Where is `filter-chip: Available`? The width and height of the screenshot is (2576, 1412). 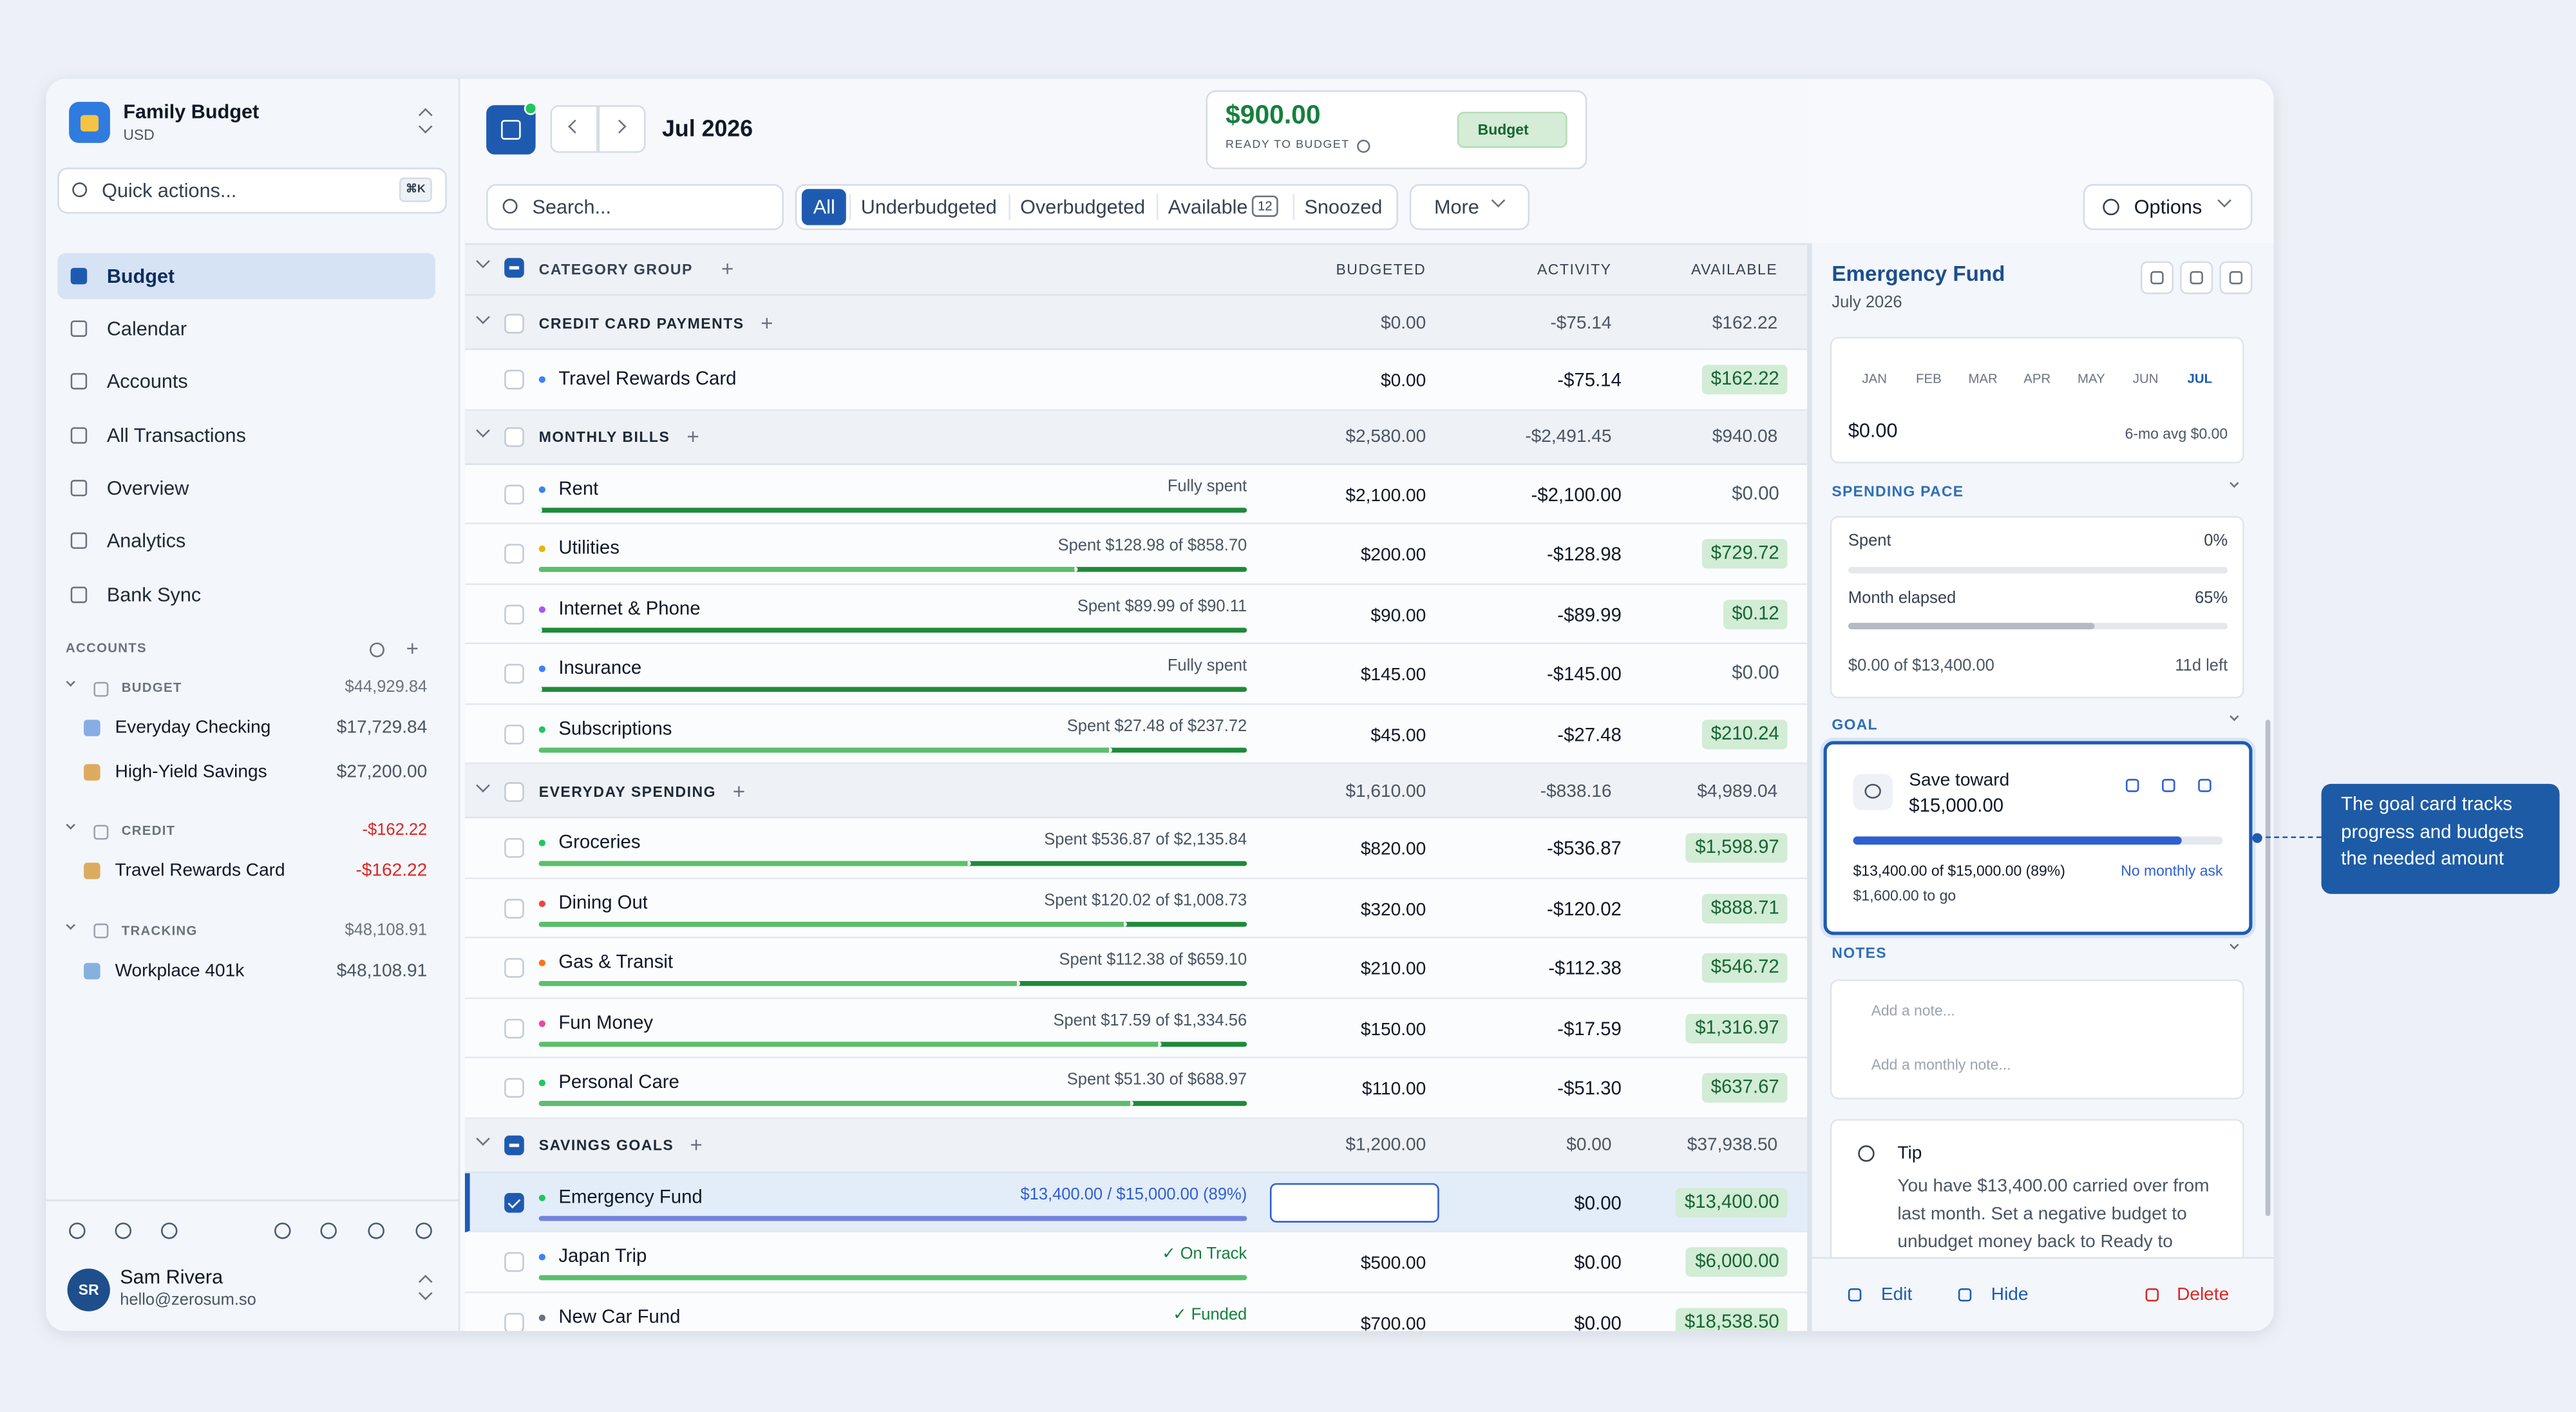
filter-chip: Available is located at coordinates (1208, 207).